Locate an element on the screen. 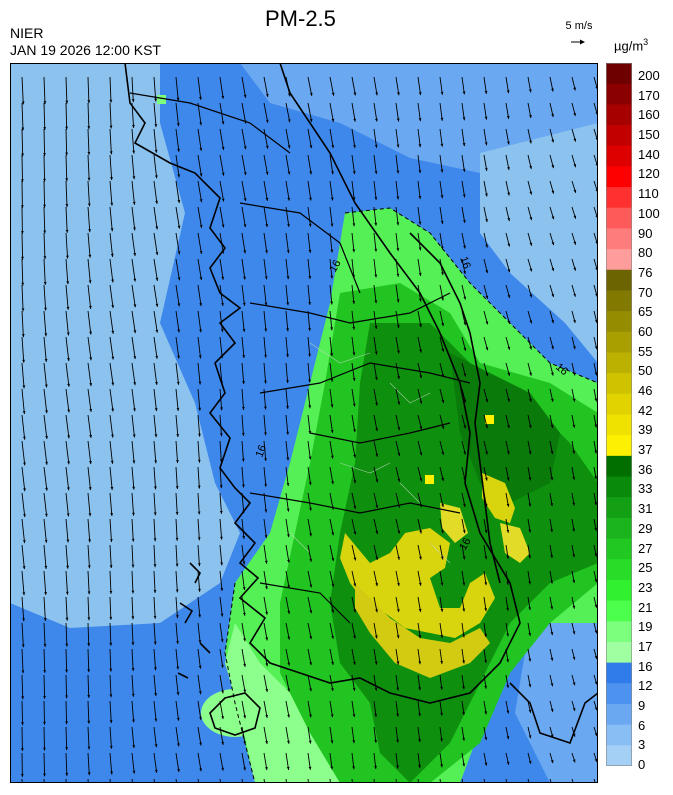 The height and width of the screenshot is (795, 673). reference-vector-label: 5 m/s is located at coordinates (579, 26).